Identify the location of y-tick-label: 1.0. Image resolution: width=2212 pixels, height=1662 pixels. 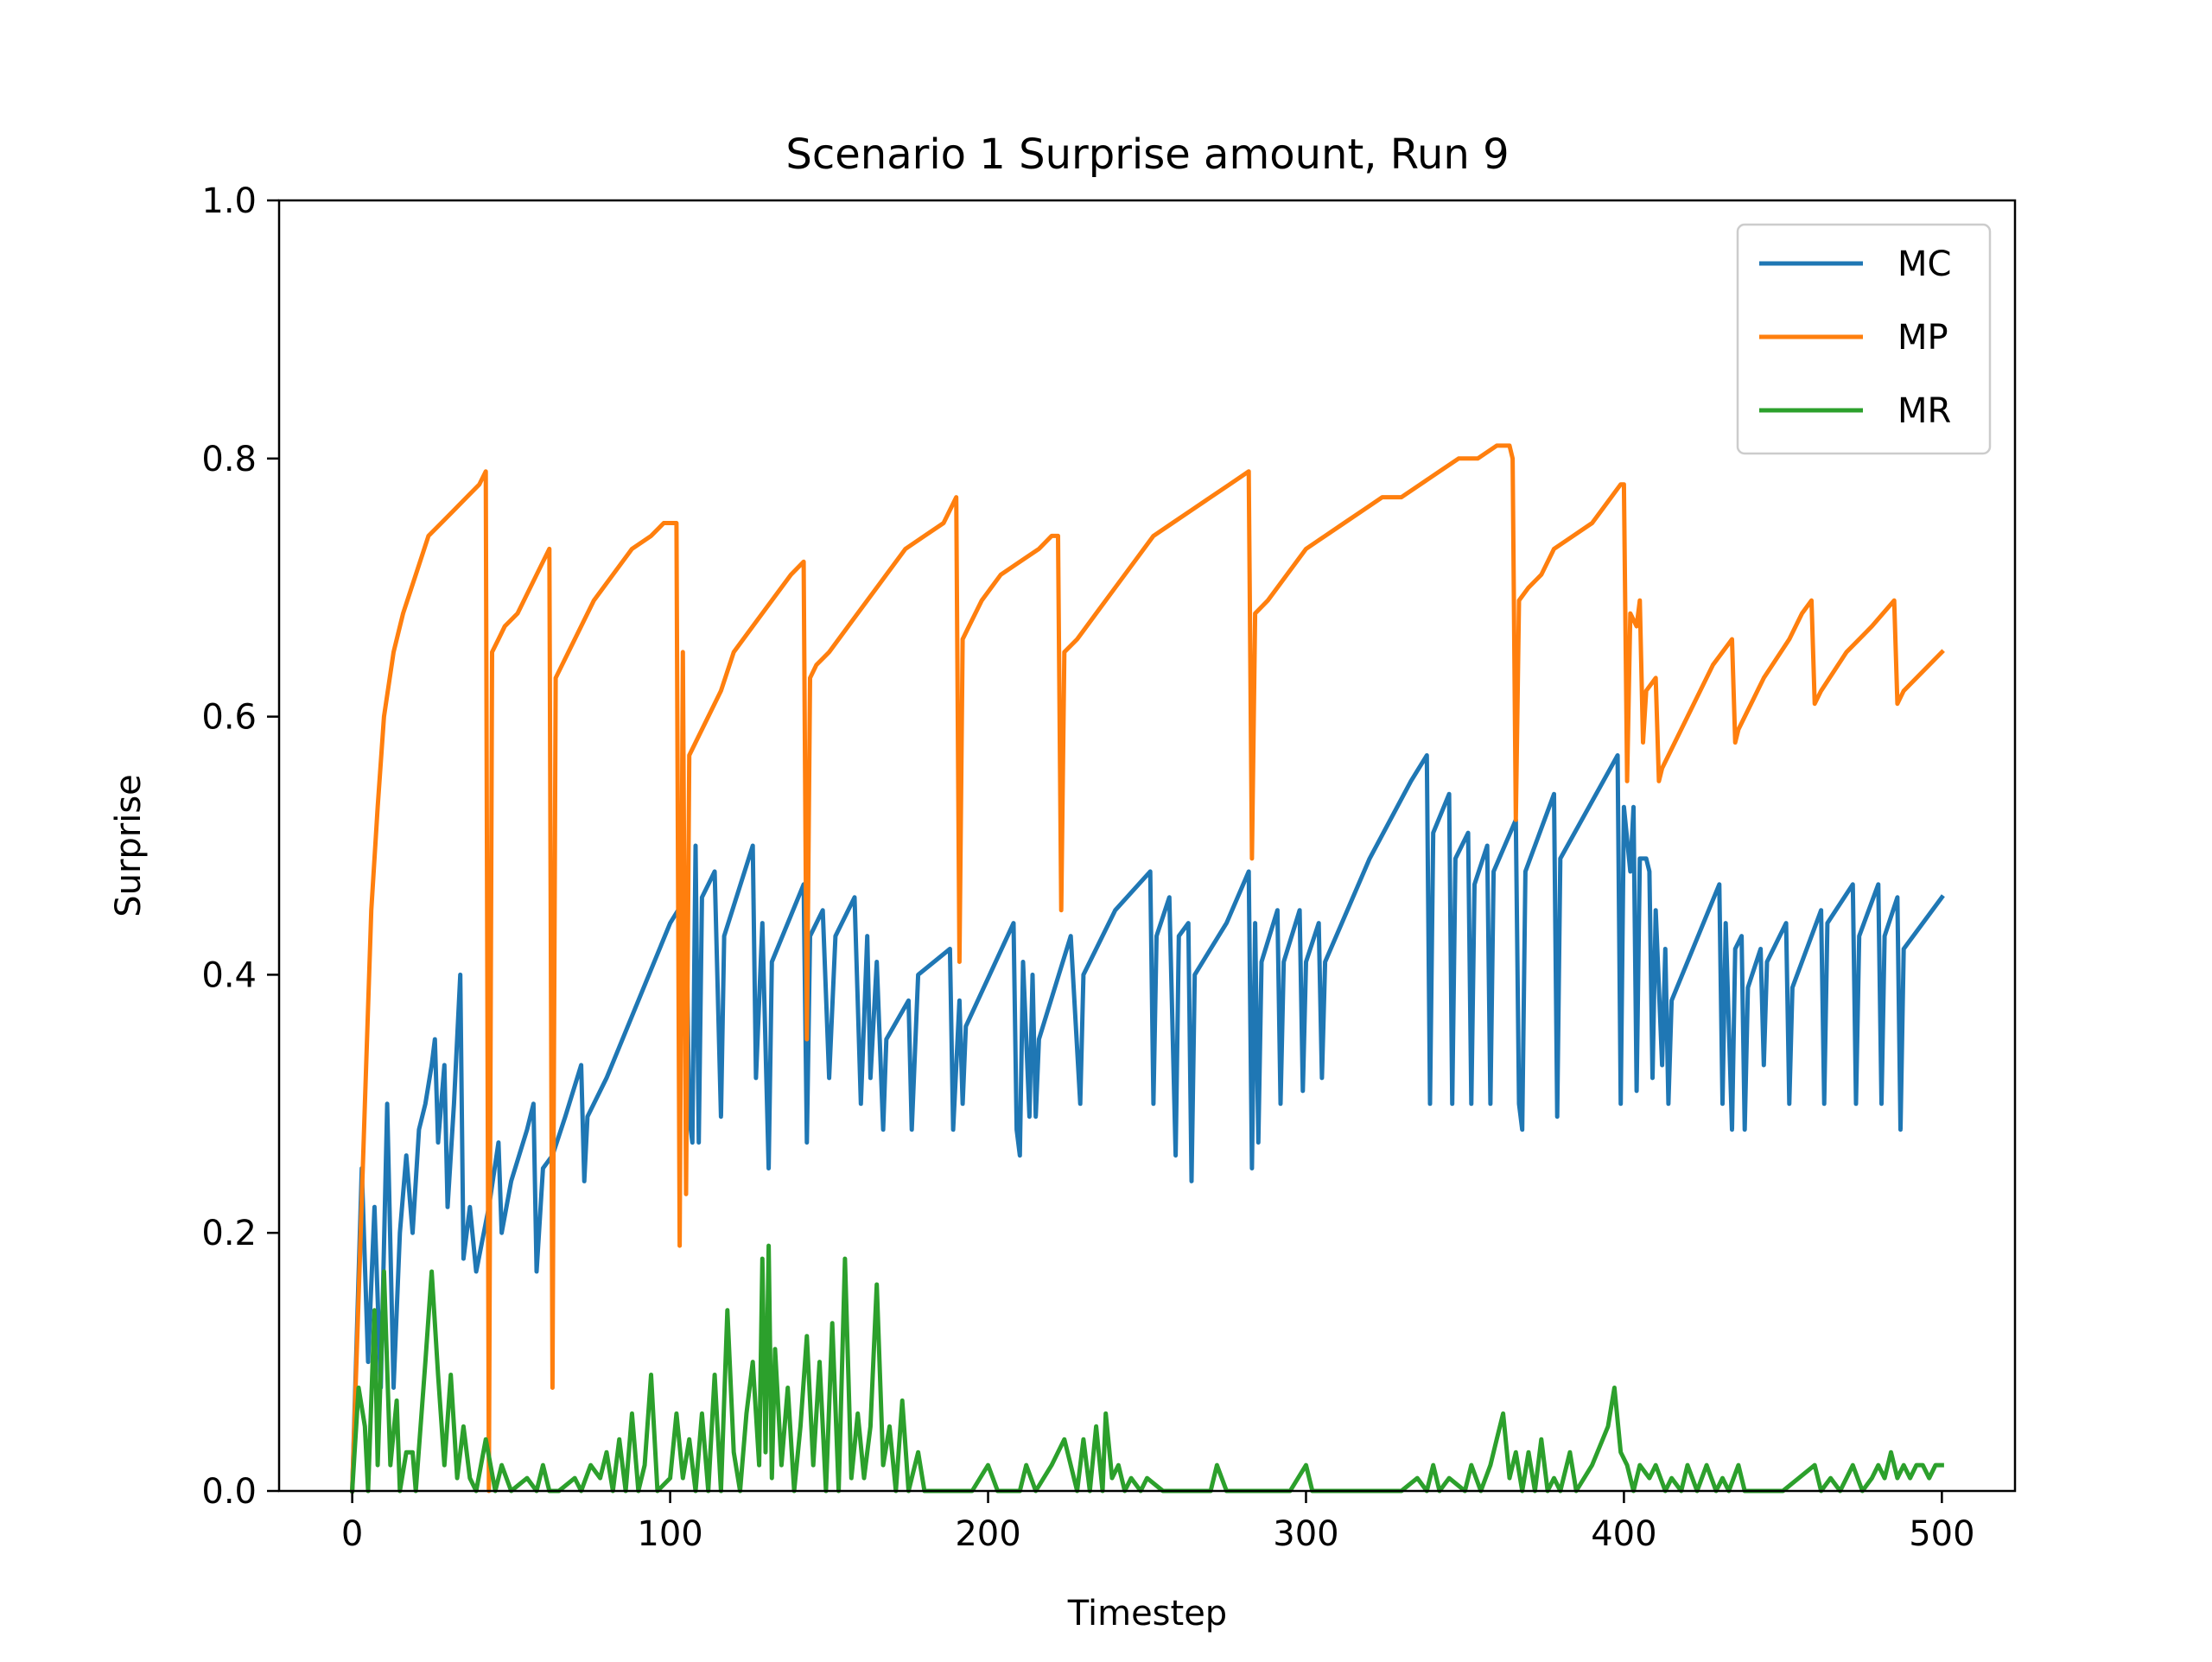
(229, 201).